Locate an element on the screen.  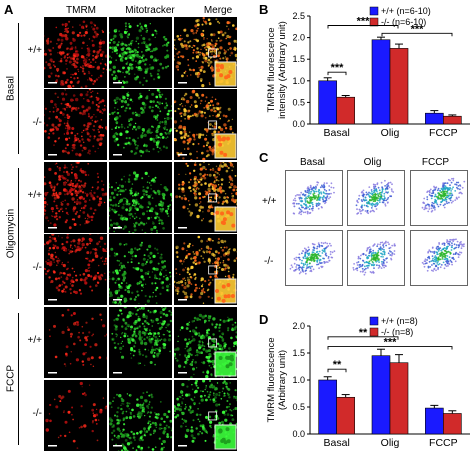
flow-col-fccp: FCCP is located at coordinates (435, 162).